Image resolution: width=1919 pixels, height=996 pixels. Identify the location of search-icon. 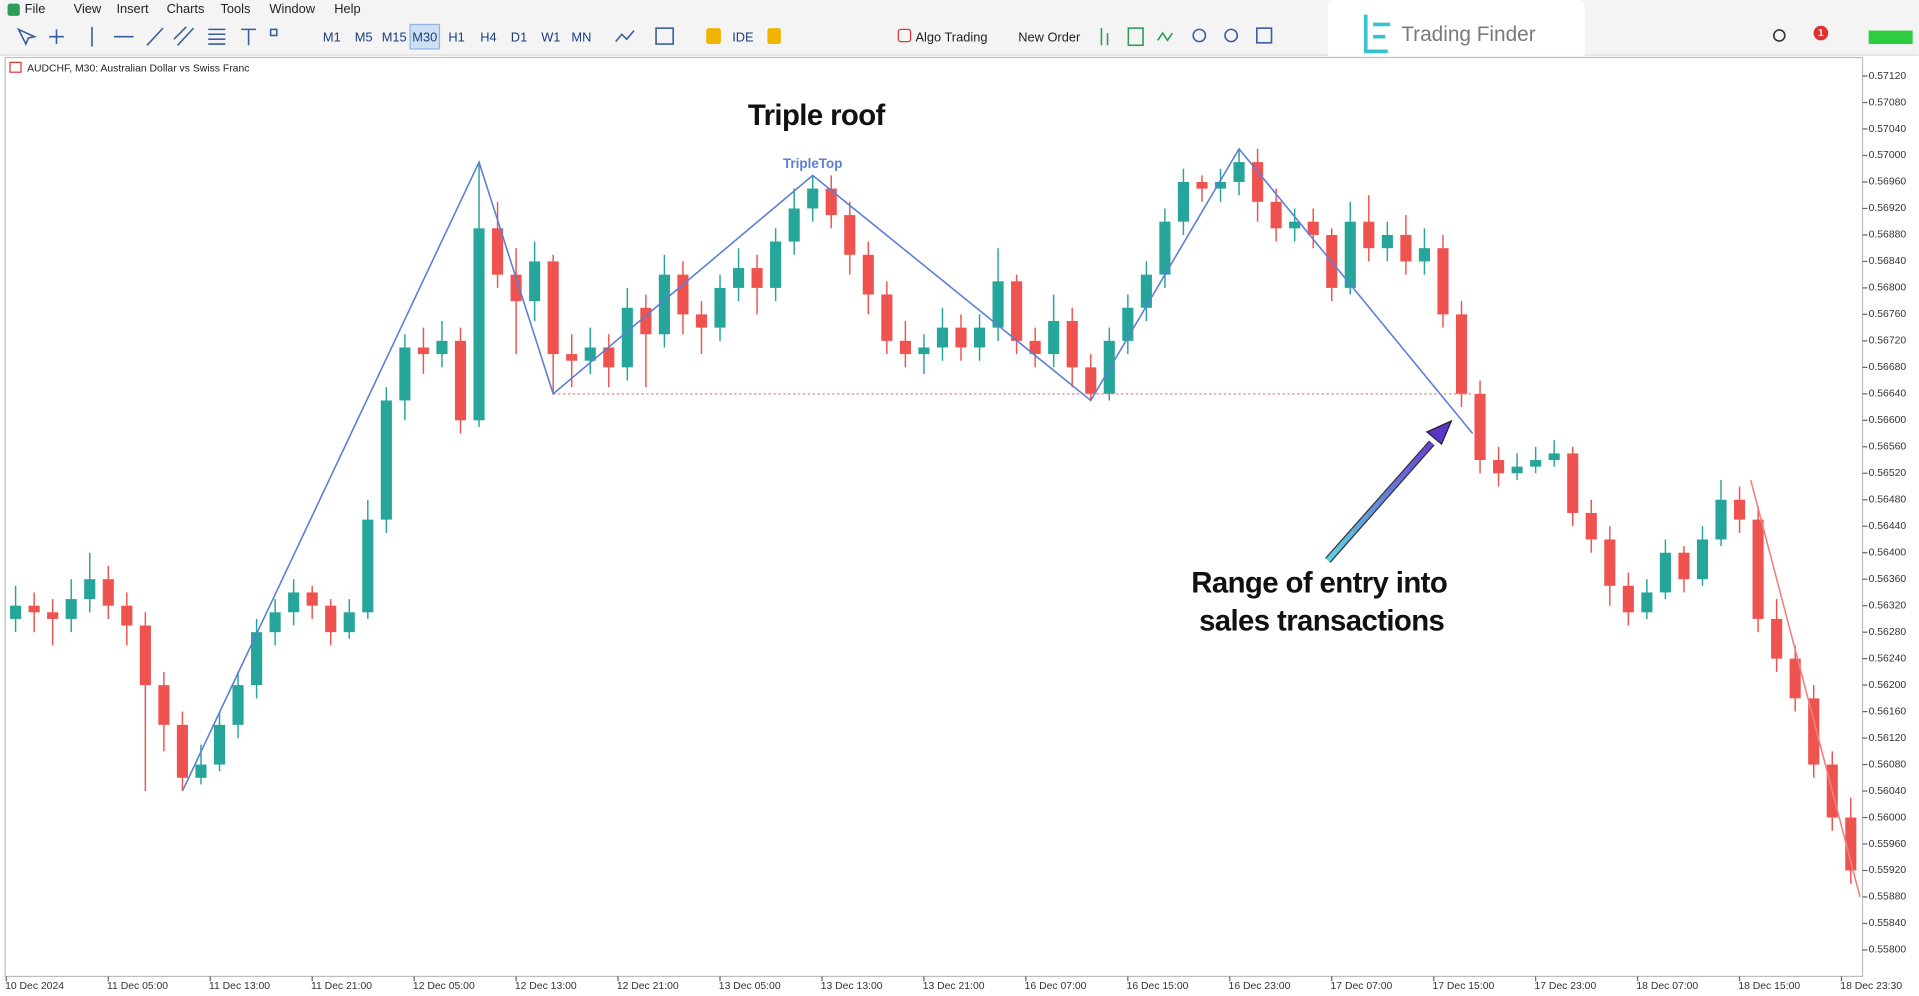
(1779, 35).